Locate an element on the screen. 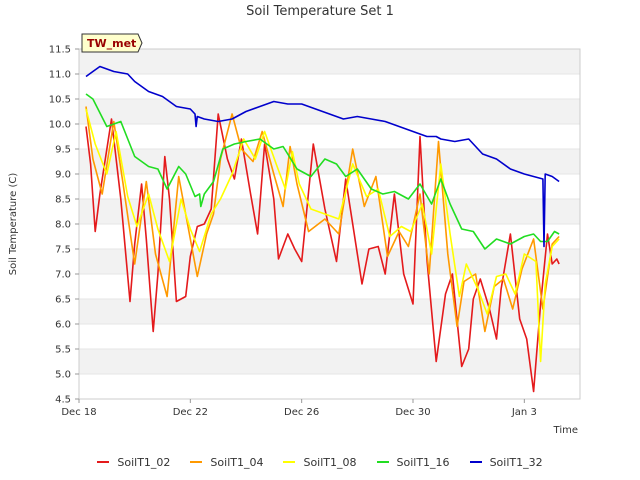 Image resolution: width=640 pixels, height=480 pixels. chart-title: Soil Temperature Set 1 is located at coordinates (320, 11).